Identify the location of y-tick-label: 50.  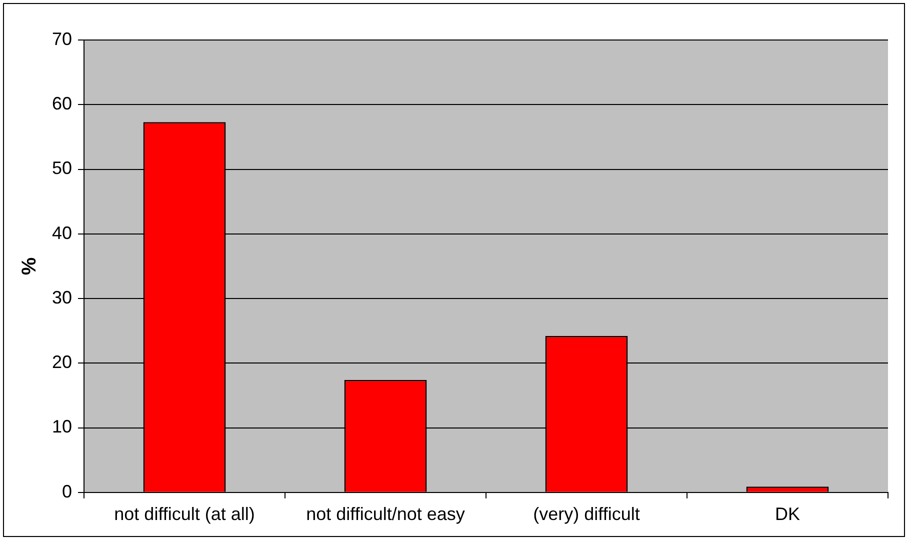
(62, 168).